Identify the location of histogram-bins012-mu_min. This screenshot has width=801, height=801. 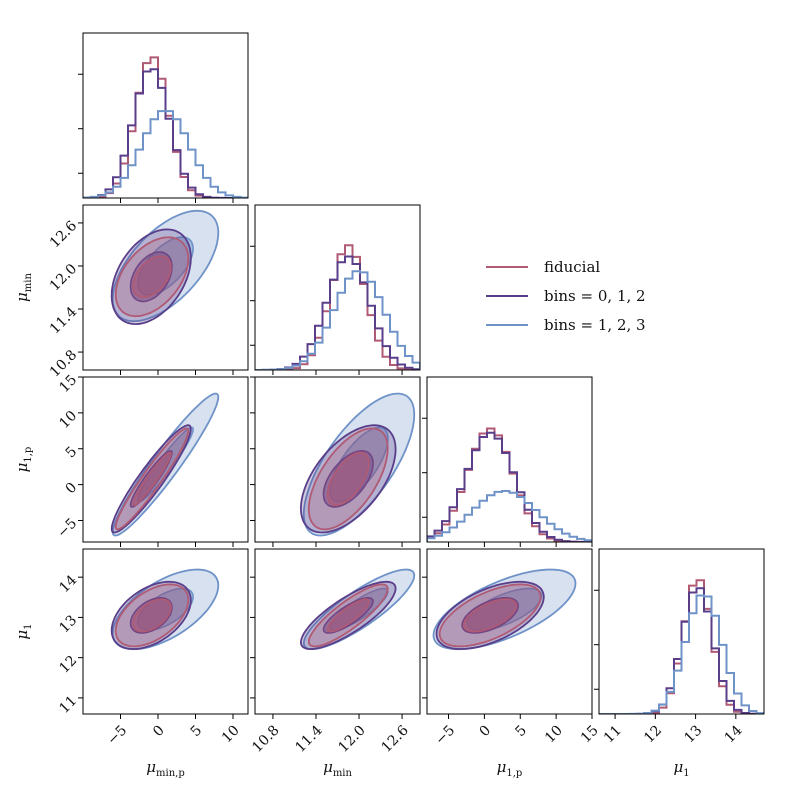
(337, 312).